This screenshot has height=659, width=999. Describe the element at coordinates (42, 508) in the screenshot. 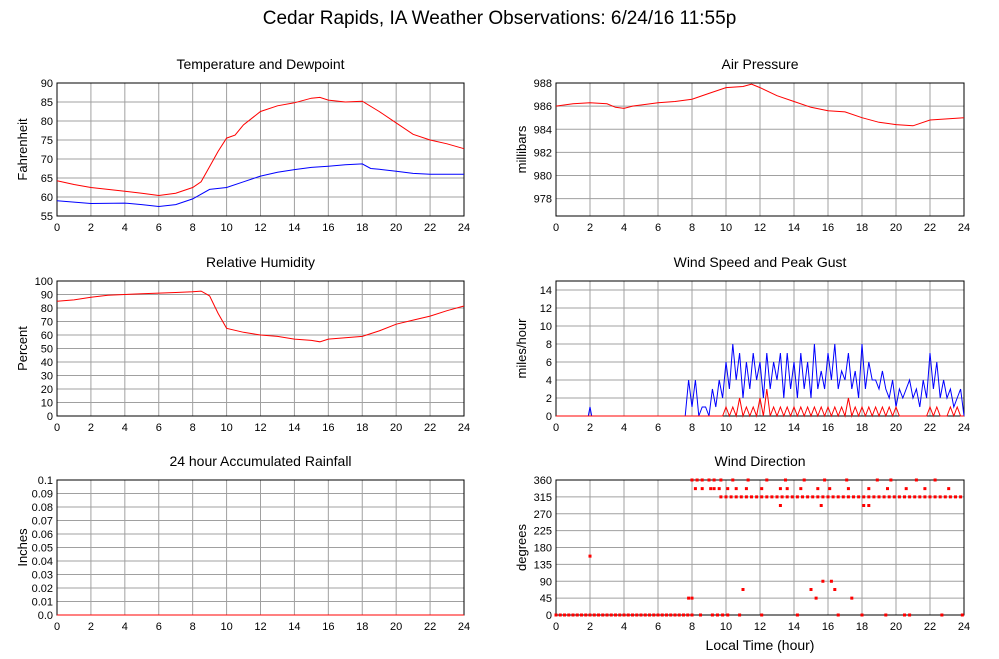

I see `y-tick-label: 0.08` at that location.